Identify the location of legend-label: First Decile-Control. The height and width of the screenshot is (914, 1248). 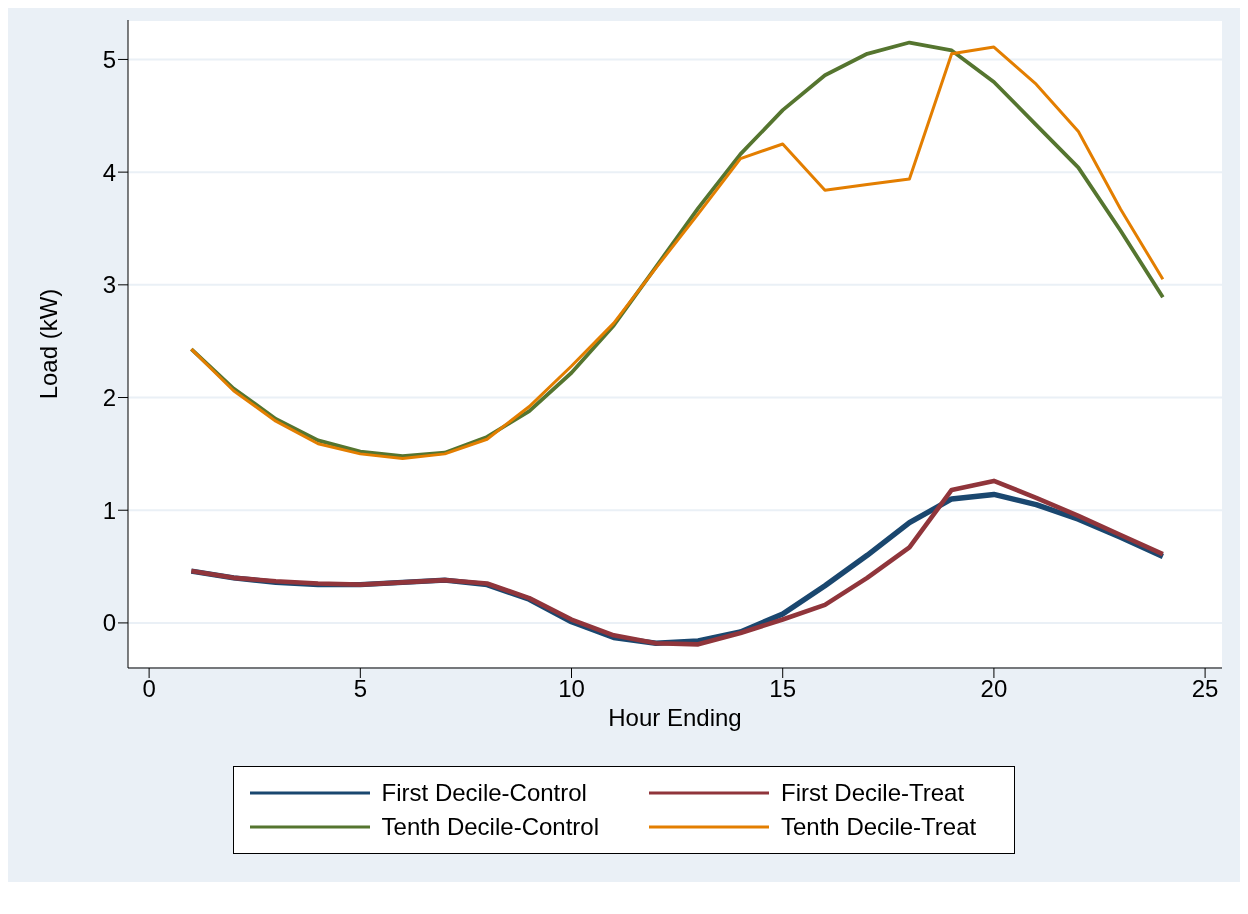
(484, 793).